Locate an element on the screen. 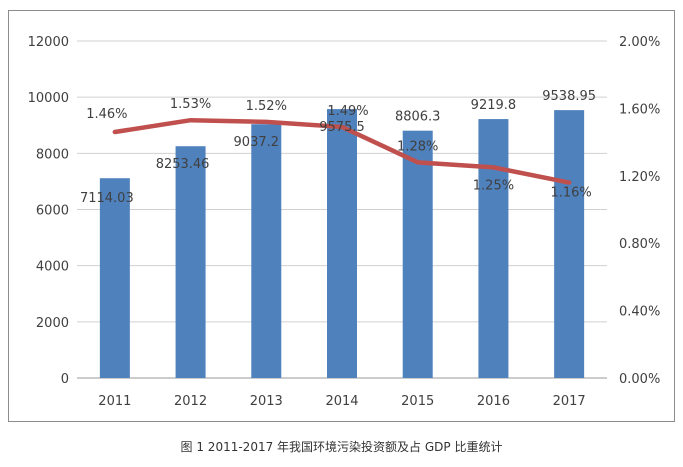  right-y-axis: 0.00% 0.40% 0.80% 1.20% 1.60% 2.00% is located at coordinates (639, 211).